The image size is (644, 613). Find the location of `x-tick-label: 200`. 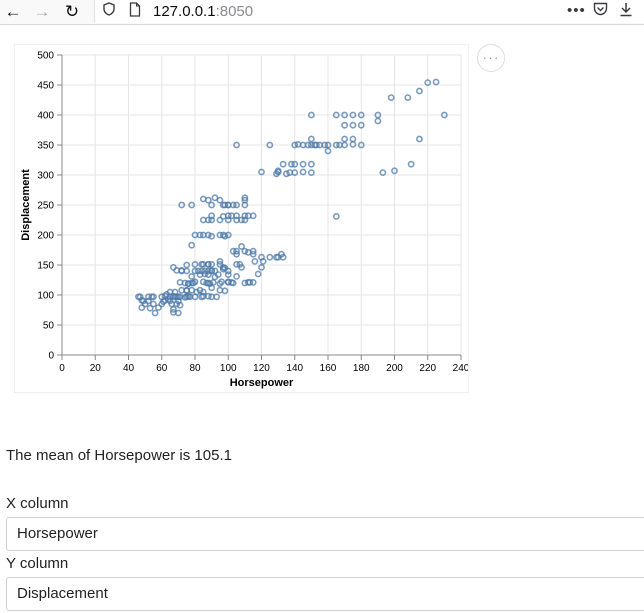

x-tick-label: 200 is located at coordinates (394, 368).